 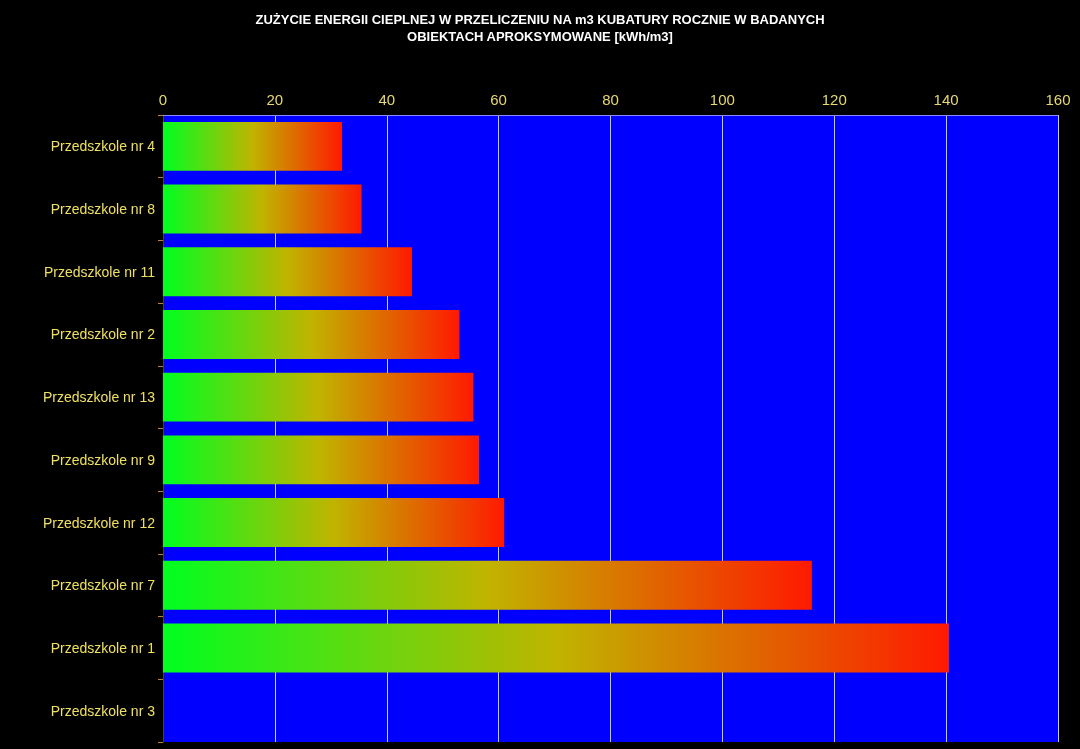 I want to click on y-tick-label: Przedszkole nr 12, so click(x=99, y=522).